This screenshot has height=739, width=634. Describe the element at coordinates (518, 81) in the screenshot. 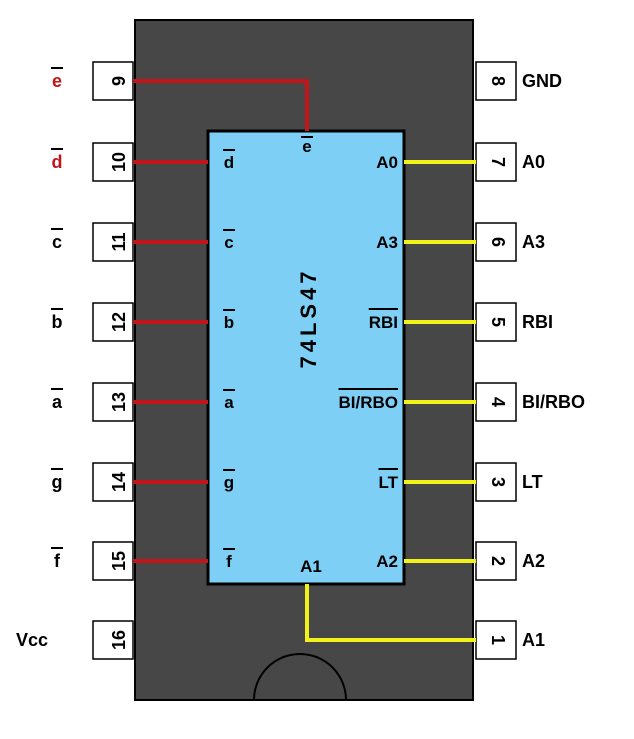

I see `right-pin-8: 8 GND` at that location.